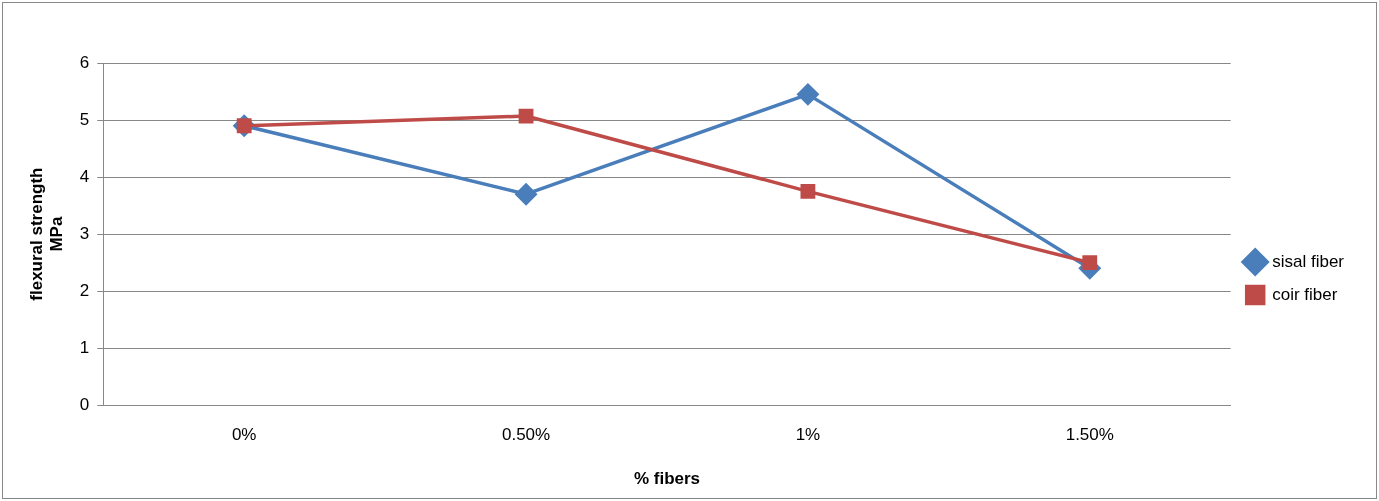 The height and width of the screenshot is (501, 1379). I want to click on legend-label: coir fiber, so click(1305, 294).